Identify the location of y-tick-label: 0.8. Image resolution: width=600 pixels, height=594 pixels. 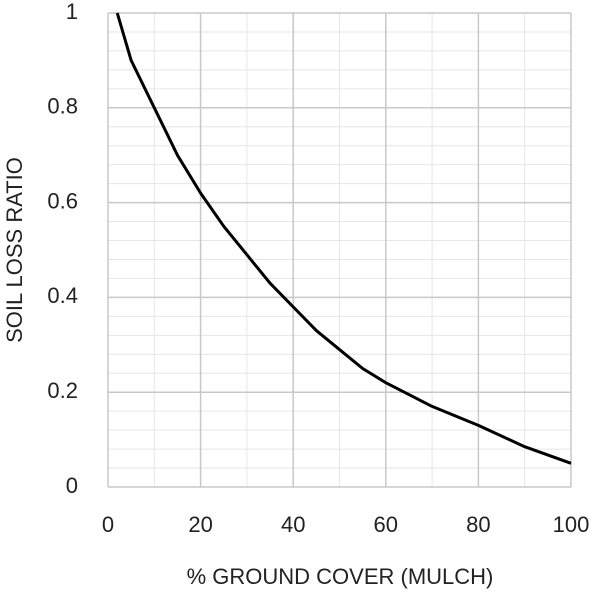
(62, 106).